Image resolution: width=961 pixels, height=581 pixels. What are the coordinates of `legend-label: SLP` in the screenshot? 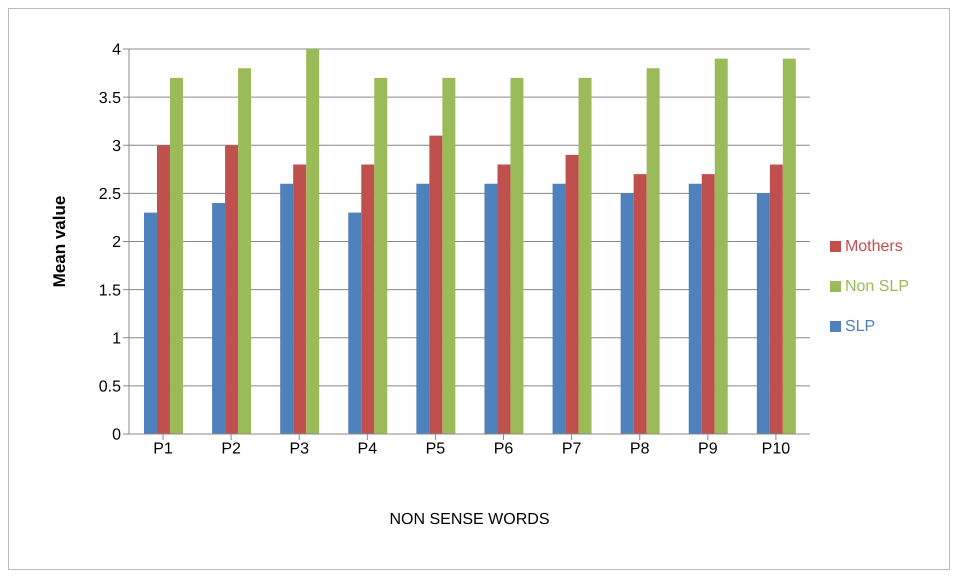 It's located at (860, 326).